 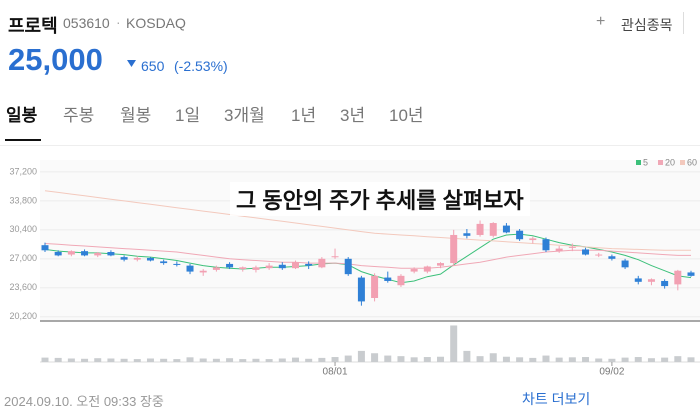 What do you see at coordinates (353, 115) in the screenshot?
I see `tab: 3년` at bounding box center [353, 115].